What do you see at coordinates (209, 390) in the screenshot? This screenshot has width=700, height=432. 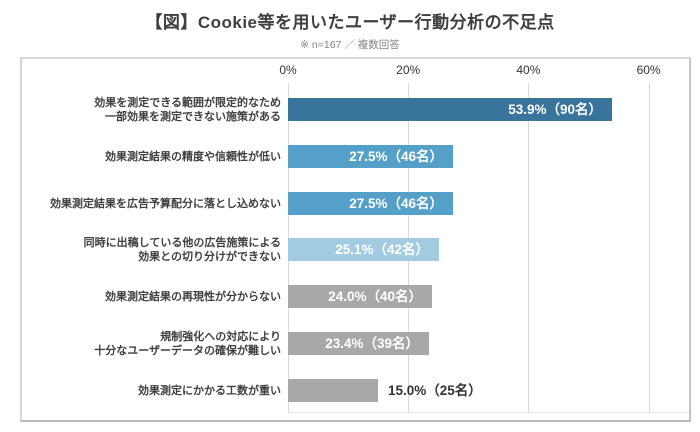 I see `category-label-line: 効果測定にかかる工数が重い` at bounding box center [209, 390].